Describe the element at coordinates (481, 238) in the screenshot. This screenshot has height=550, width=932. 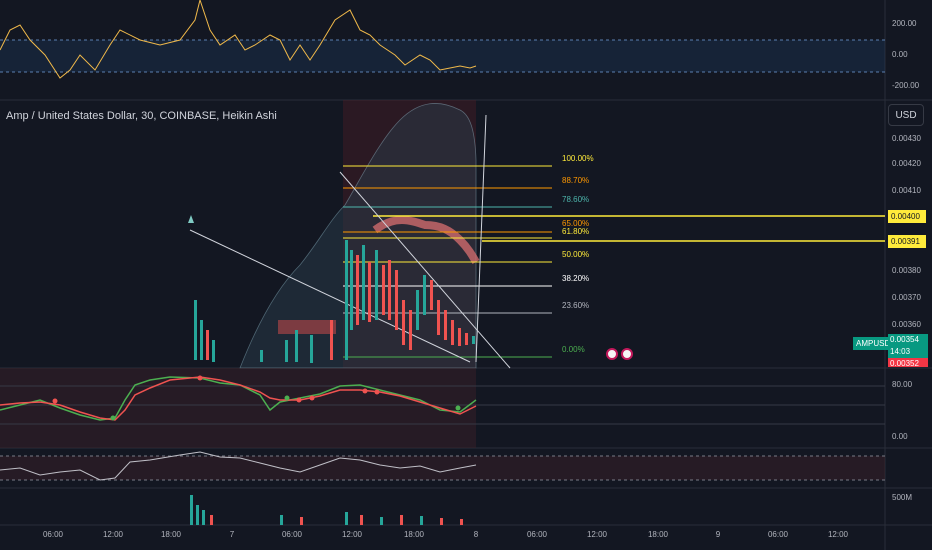
I see `trend-line-up` at that location.